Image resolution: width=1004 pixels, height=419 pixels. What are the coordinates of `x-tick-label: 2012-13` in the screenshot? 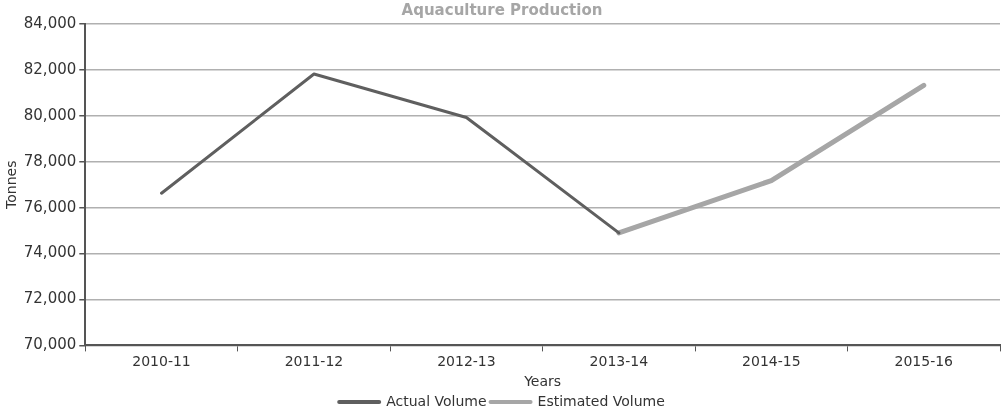 It's located at (466, 361).